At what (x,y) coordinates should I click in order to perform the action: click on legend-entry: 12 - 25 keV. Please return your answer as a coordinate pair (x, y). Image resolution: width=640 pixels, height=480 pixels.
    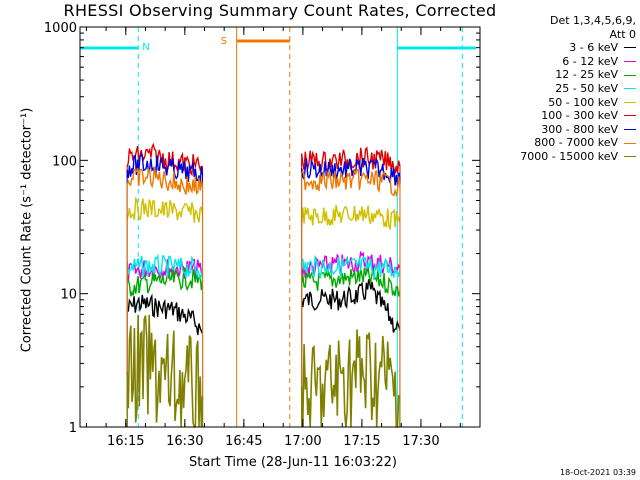
    Looking at the image, I should click on (578, 75).